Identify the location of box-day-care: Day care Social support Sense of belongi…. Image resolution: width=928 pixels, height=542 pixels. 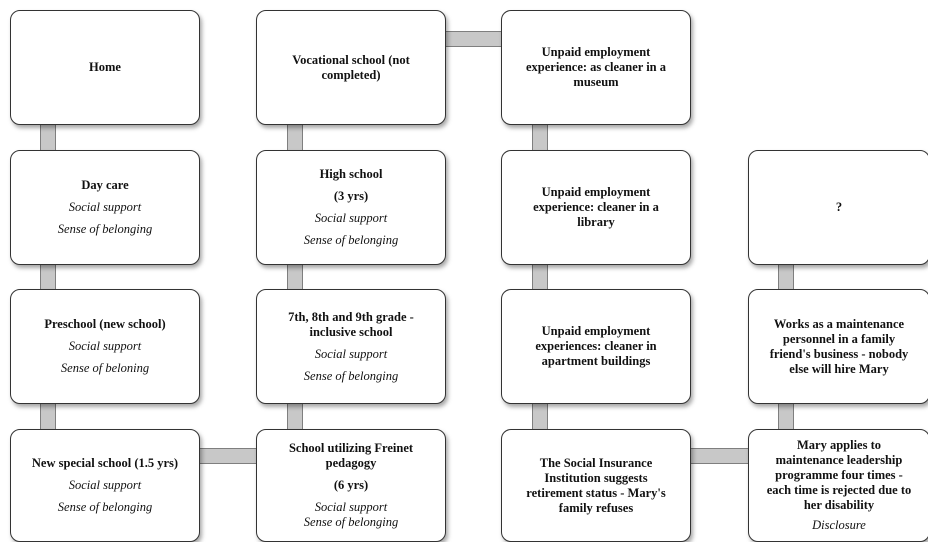
(105, 207).